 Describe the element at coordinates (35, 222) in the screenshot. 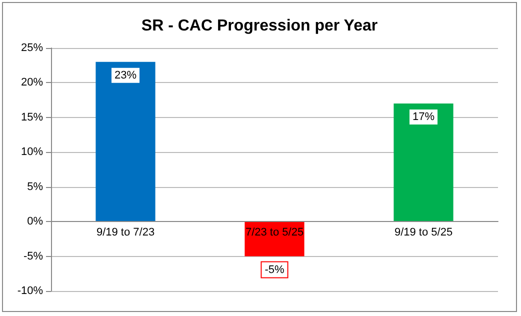

I see `y-tick-label: 0%` at that location.